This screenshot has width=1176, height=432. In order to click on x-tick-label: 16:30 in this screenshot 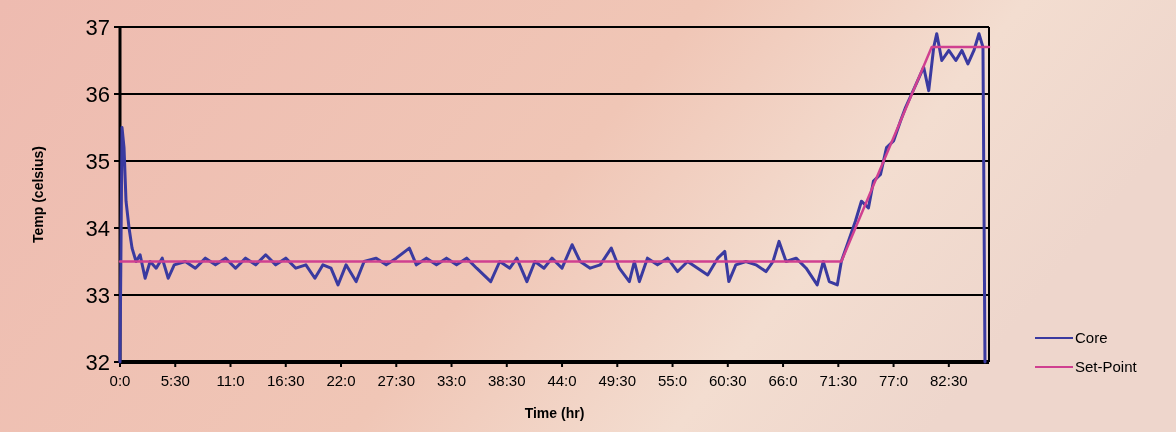, I will do `click(285, 380)`.